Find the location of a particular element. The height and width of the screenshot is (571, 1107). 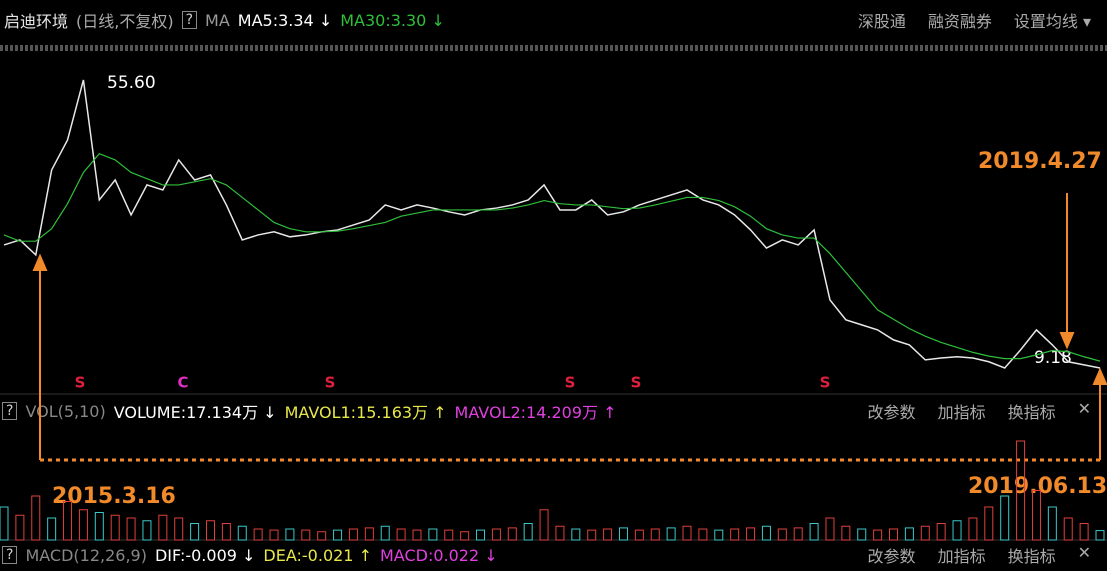

link: 设置均线 ▾ is located at coordinates (1052, 21).